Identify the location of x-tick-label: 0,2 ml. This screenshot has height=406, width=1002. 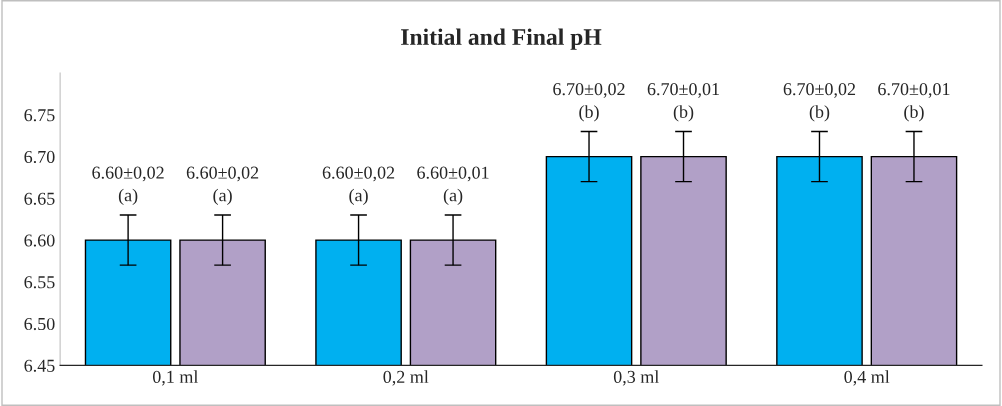
(406, 378).